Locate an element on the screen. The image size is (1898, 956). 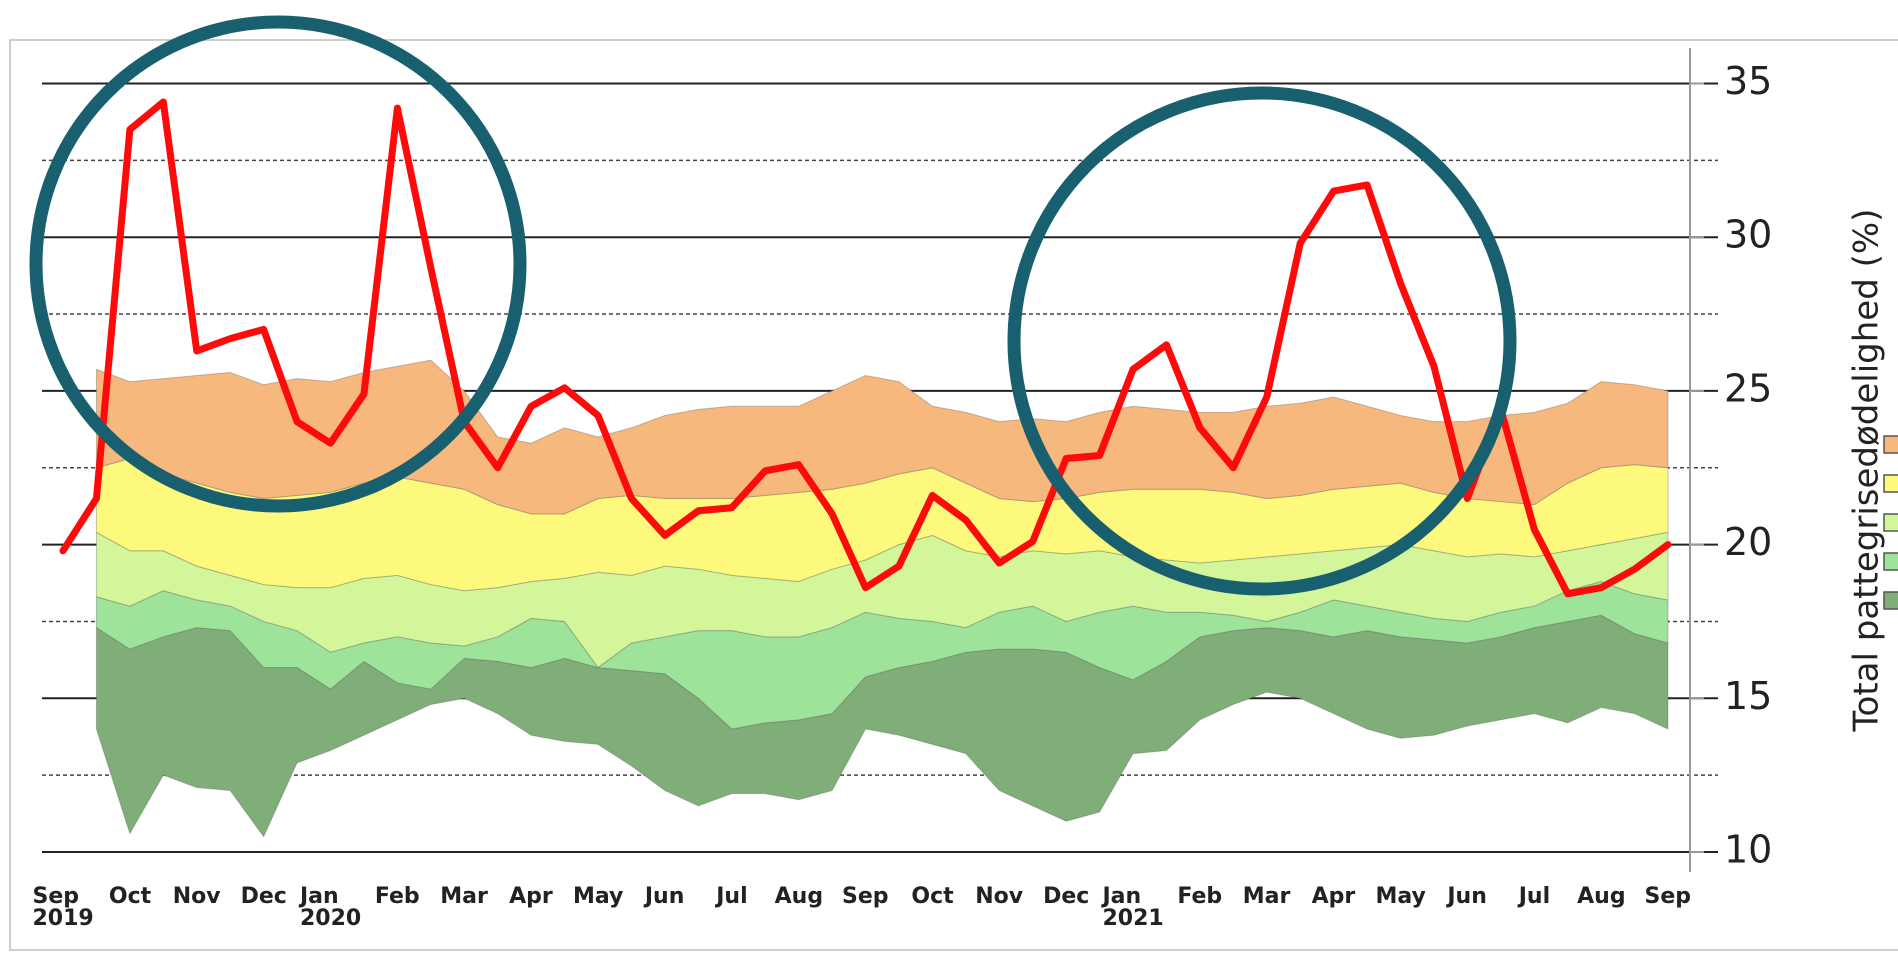
y-tick-label: 25 is located at coordinates (1748, 388).